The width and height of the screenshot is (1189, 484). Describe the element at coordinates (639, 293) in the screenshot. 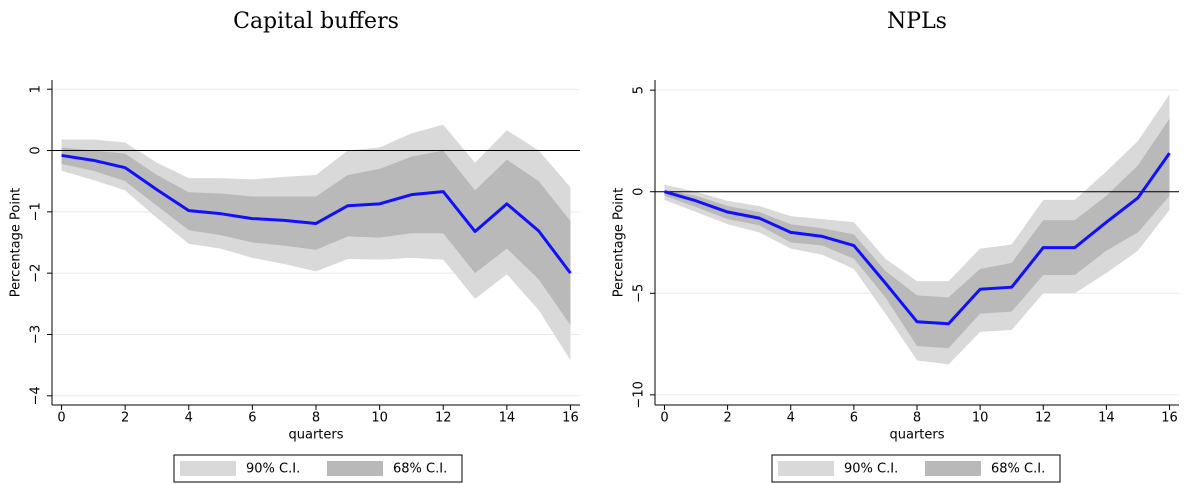

I see `y-tick-label: −5` at that location.